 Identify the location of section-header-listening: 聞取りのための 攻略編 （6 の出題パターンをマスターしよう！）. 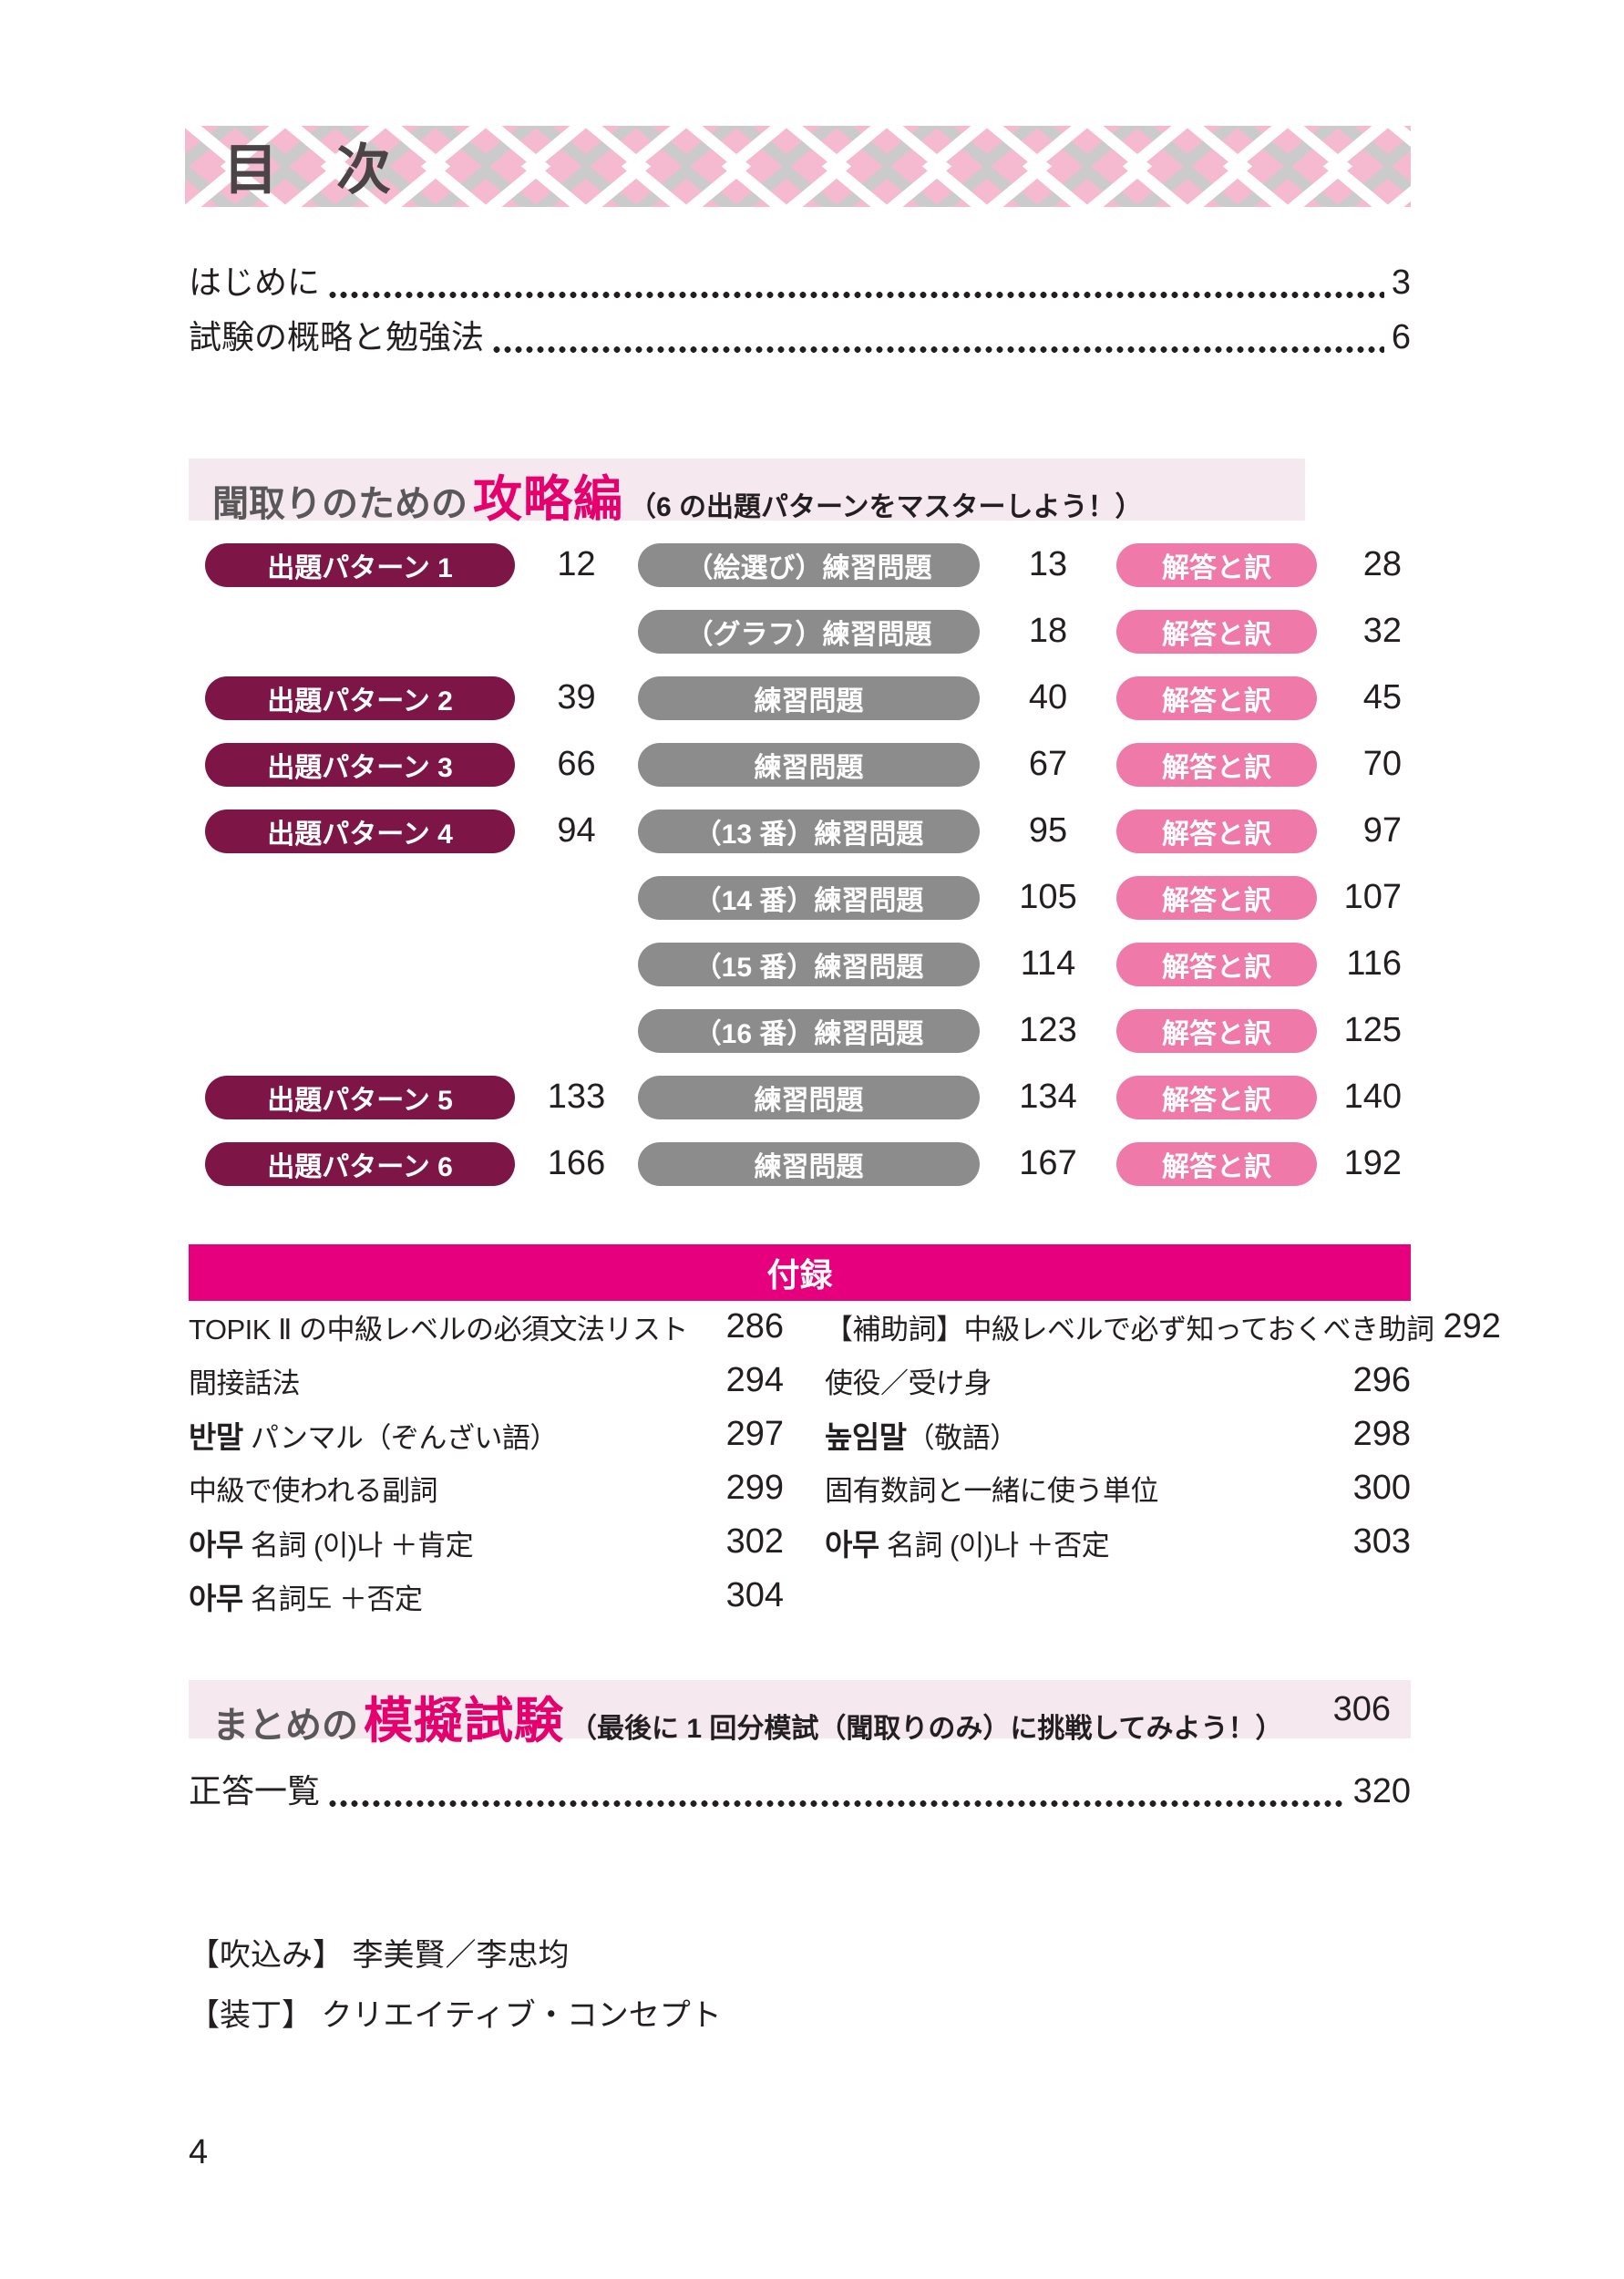
(747, 493).